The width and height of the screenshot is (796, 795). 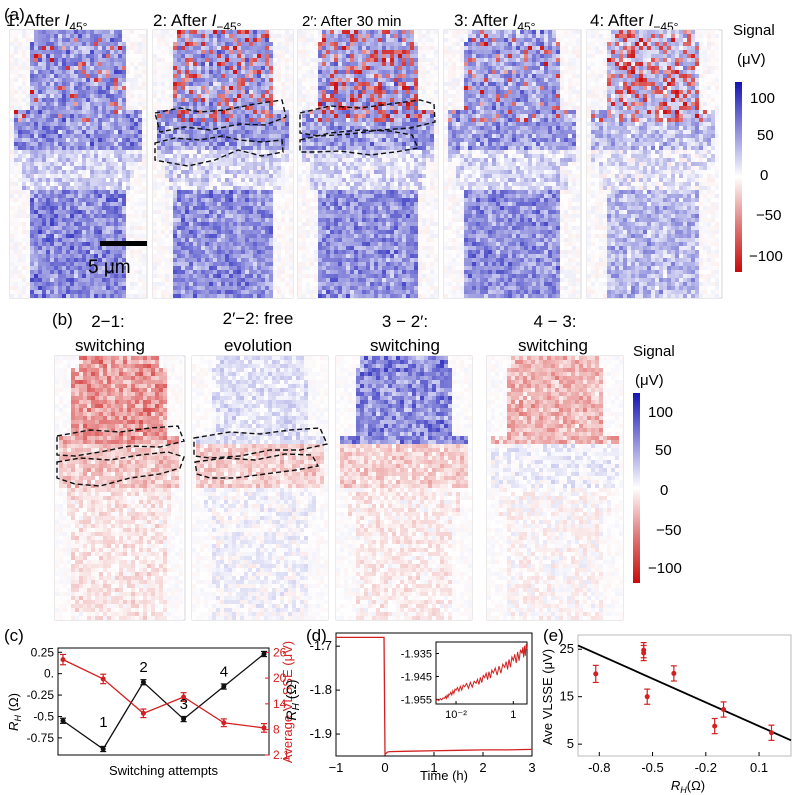 What do you see at coordinates (110, 345) in the screenshot?
I see `map-b1-title-line2: switching` at bounding box center [110, 345].